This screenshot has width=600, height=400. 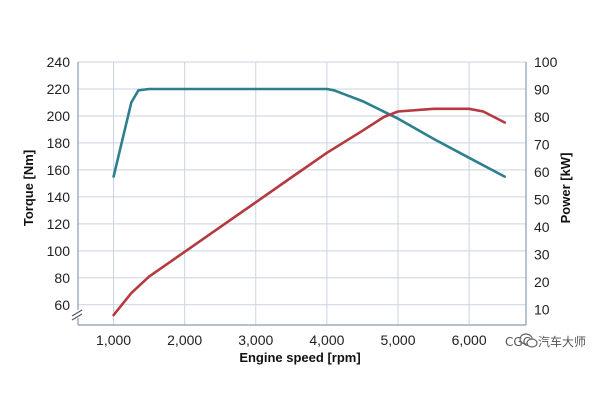 What do you see at coordinates (184, 340) in the screenshot?
I see `x-tick-label: 2,000` at bounding box center [184, 340].